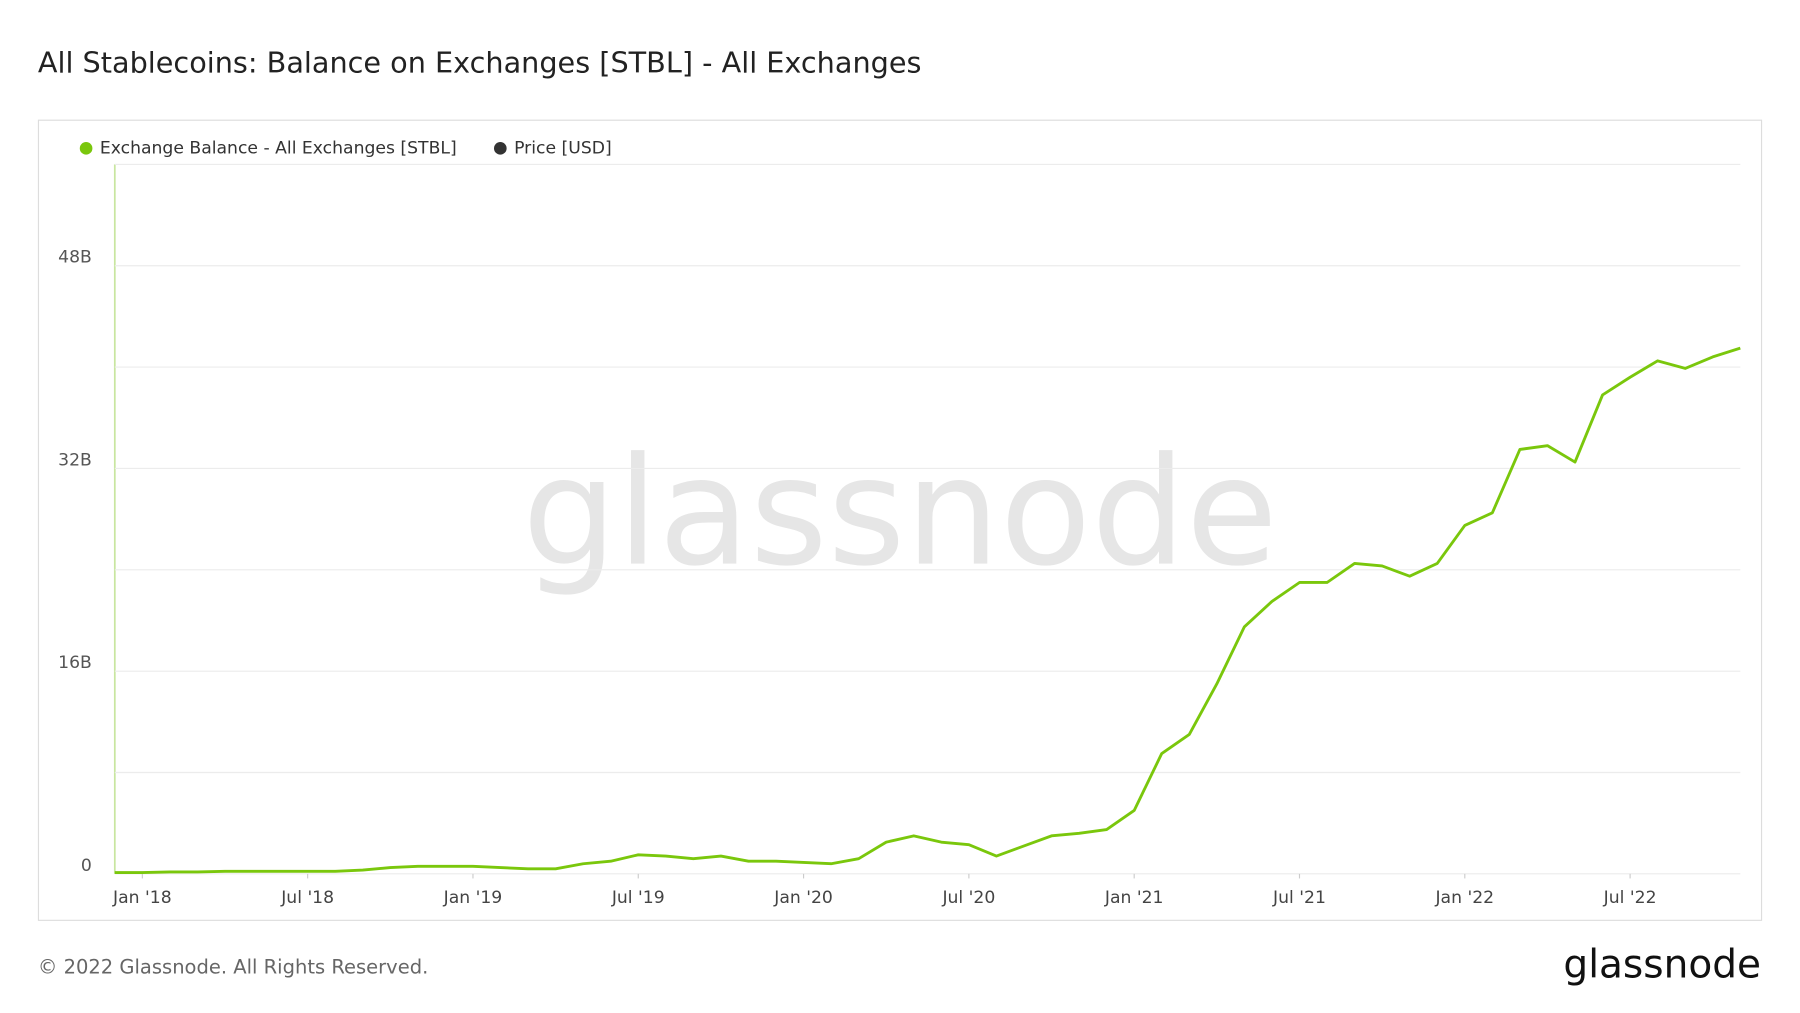 The image size is (1800, 1013). I want to click on legend-label: Exchange Balance - All Exchanges [STBL], so click(278, 148).